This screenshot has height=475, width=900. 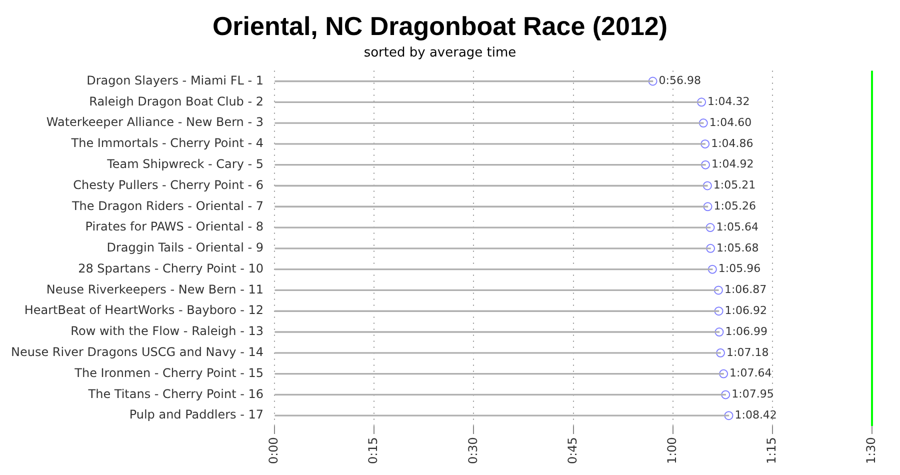 I want to click on data-label: 1:07.95, so click(x=753, y=394).